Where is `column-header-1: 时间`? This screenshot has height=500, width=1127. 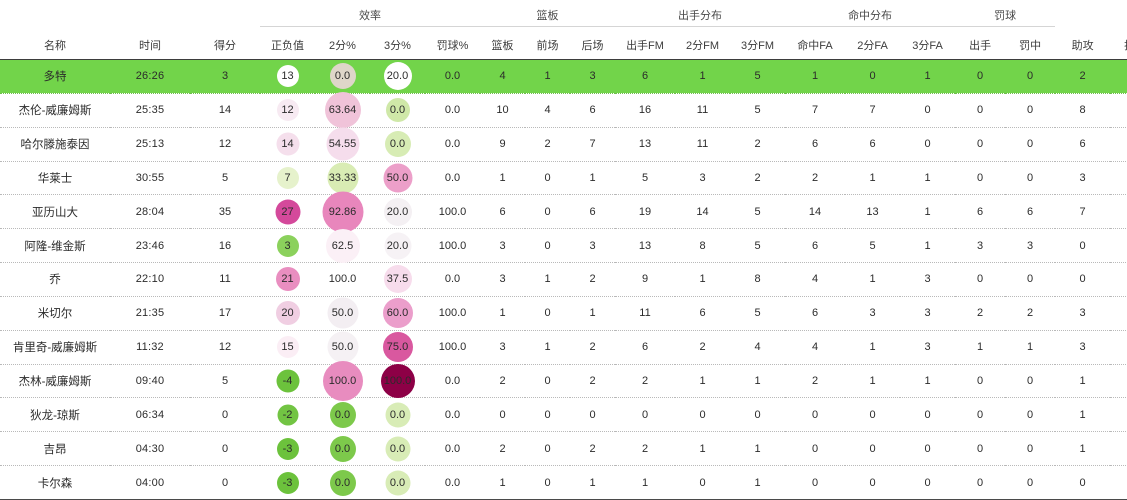 column-header-1: 时间 is located at coordinates (150, 43).